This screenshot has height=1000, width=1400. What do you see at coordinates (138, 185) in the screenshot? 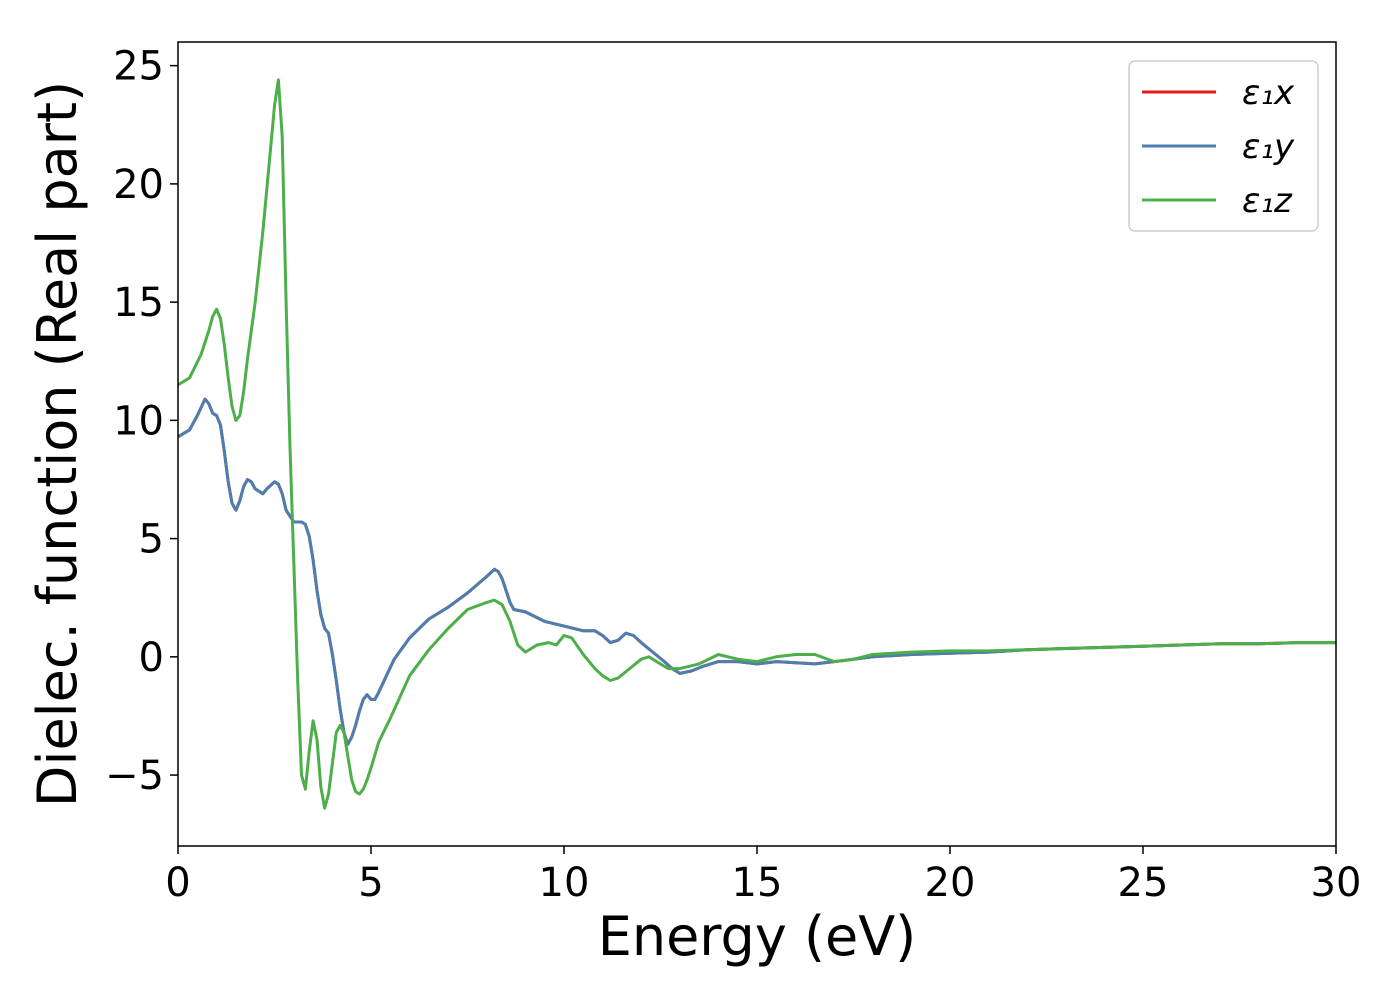
I see `y-tick-label: 20` at bounding box center [138, 185].